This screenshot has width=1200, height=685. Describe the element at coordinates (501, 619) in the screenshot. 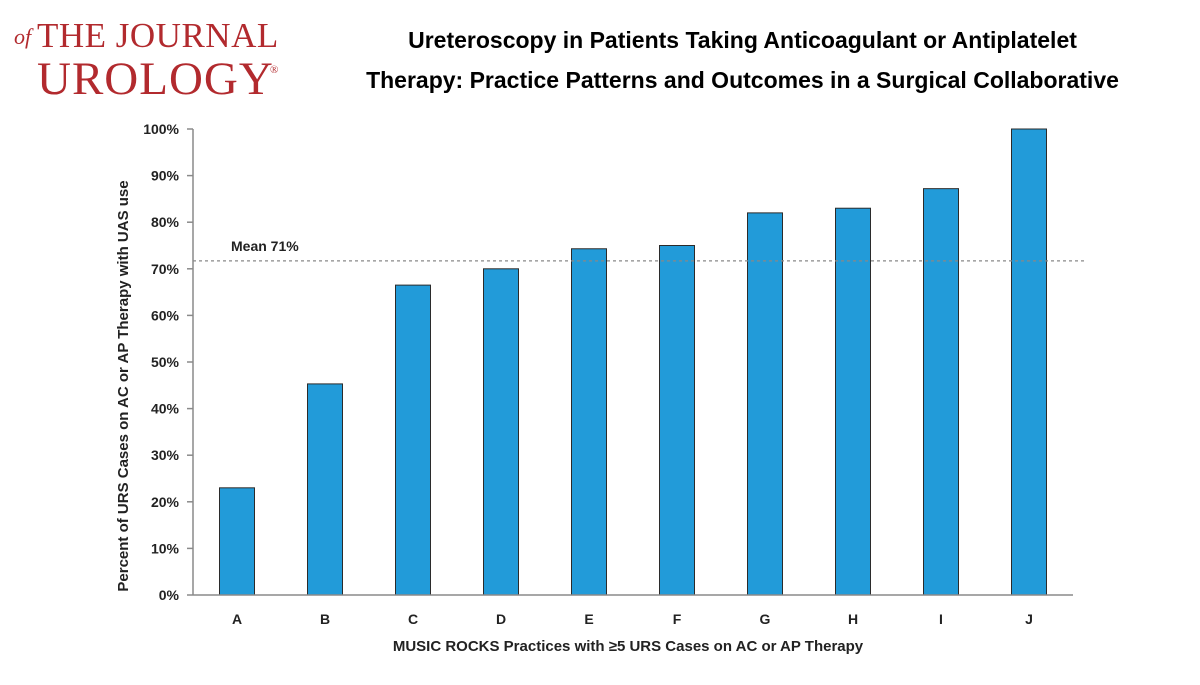

I see `x-tick-label: D` at that location.